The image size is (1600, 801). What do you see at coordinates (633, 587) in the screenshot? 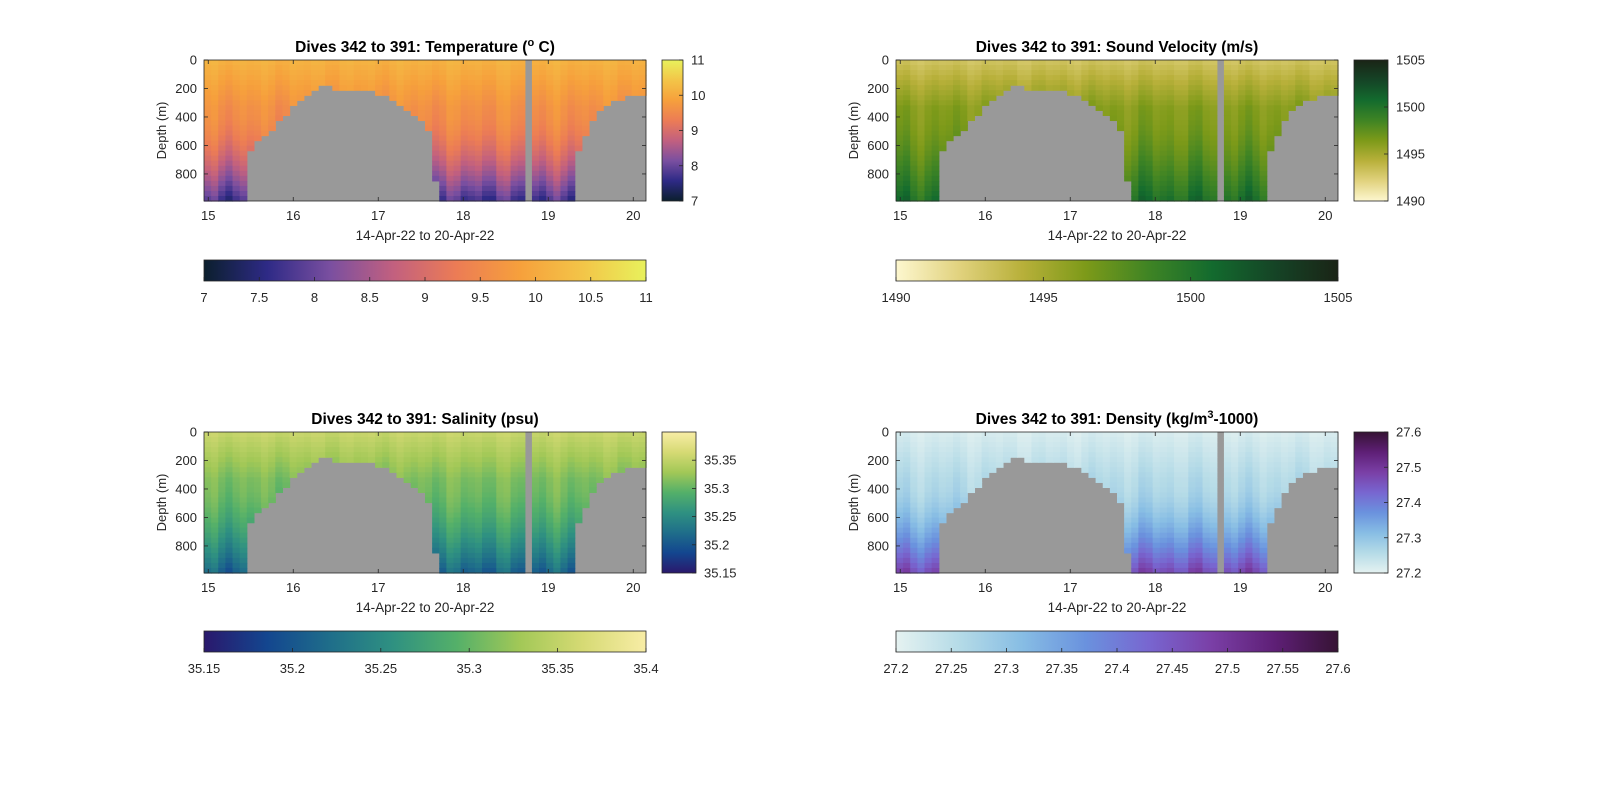
I see `x-tick-label: 20` at bounding box center [633, 587].